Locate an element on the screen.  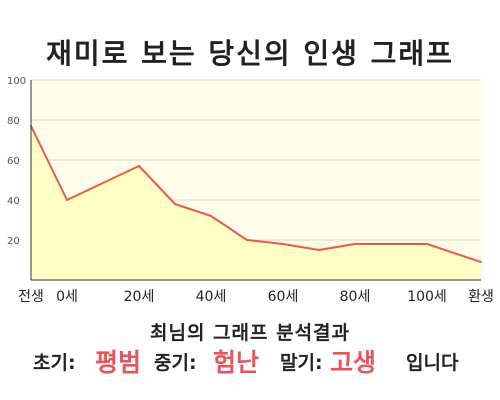
middle-label: 중기: is located at coordinates (175, 363).